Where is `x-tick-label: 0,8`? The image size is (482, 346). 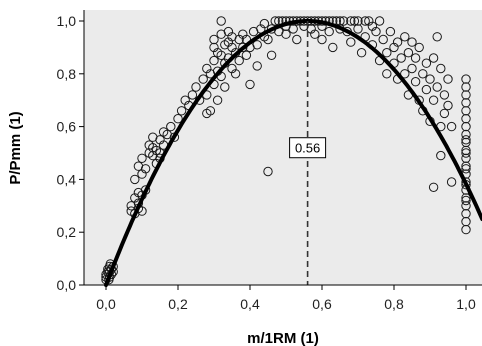
x-tick-label: 0,8 is located at coordinates (394, 304).